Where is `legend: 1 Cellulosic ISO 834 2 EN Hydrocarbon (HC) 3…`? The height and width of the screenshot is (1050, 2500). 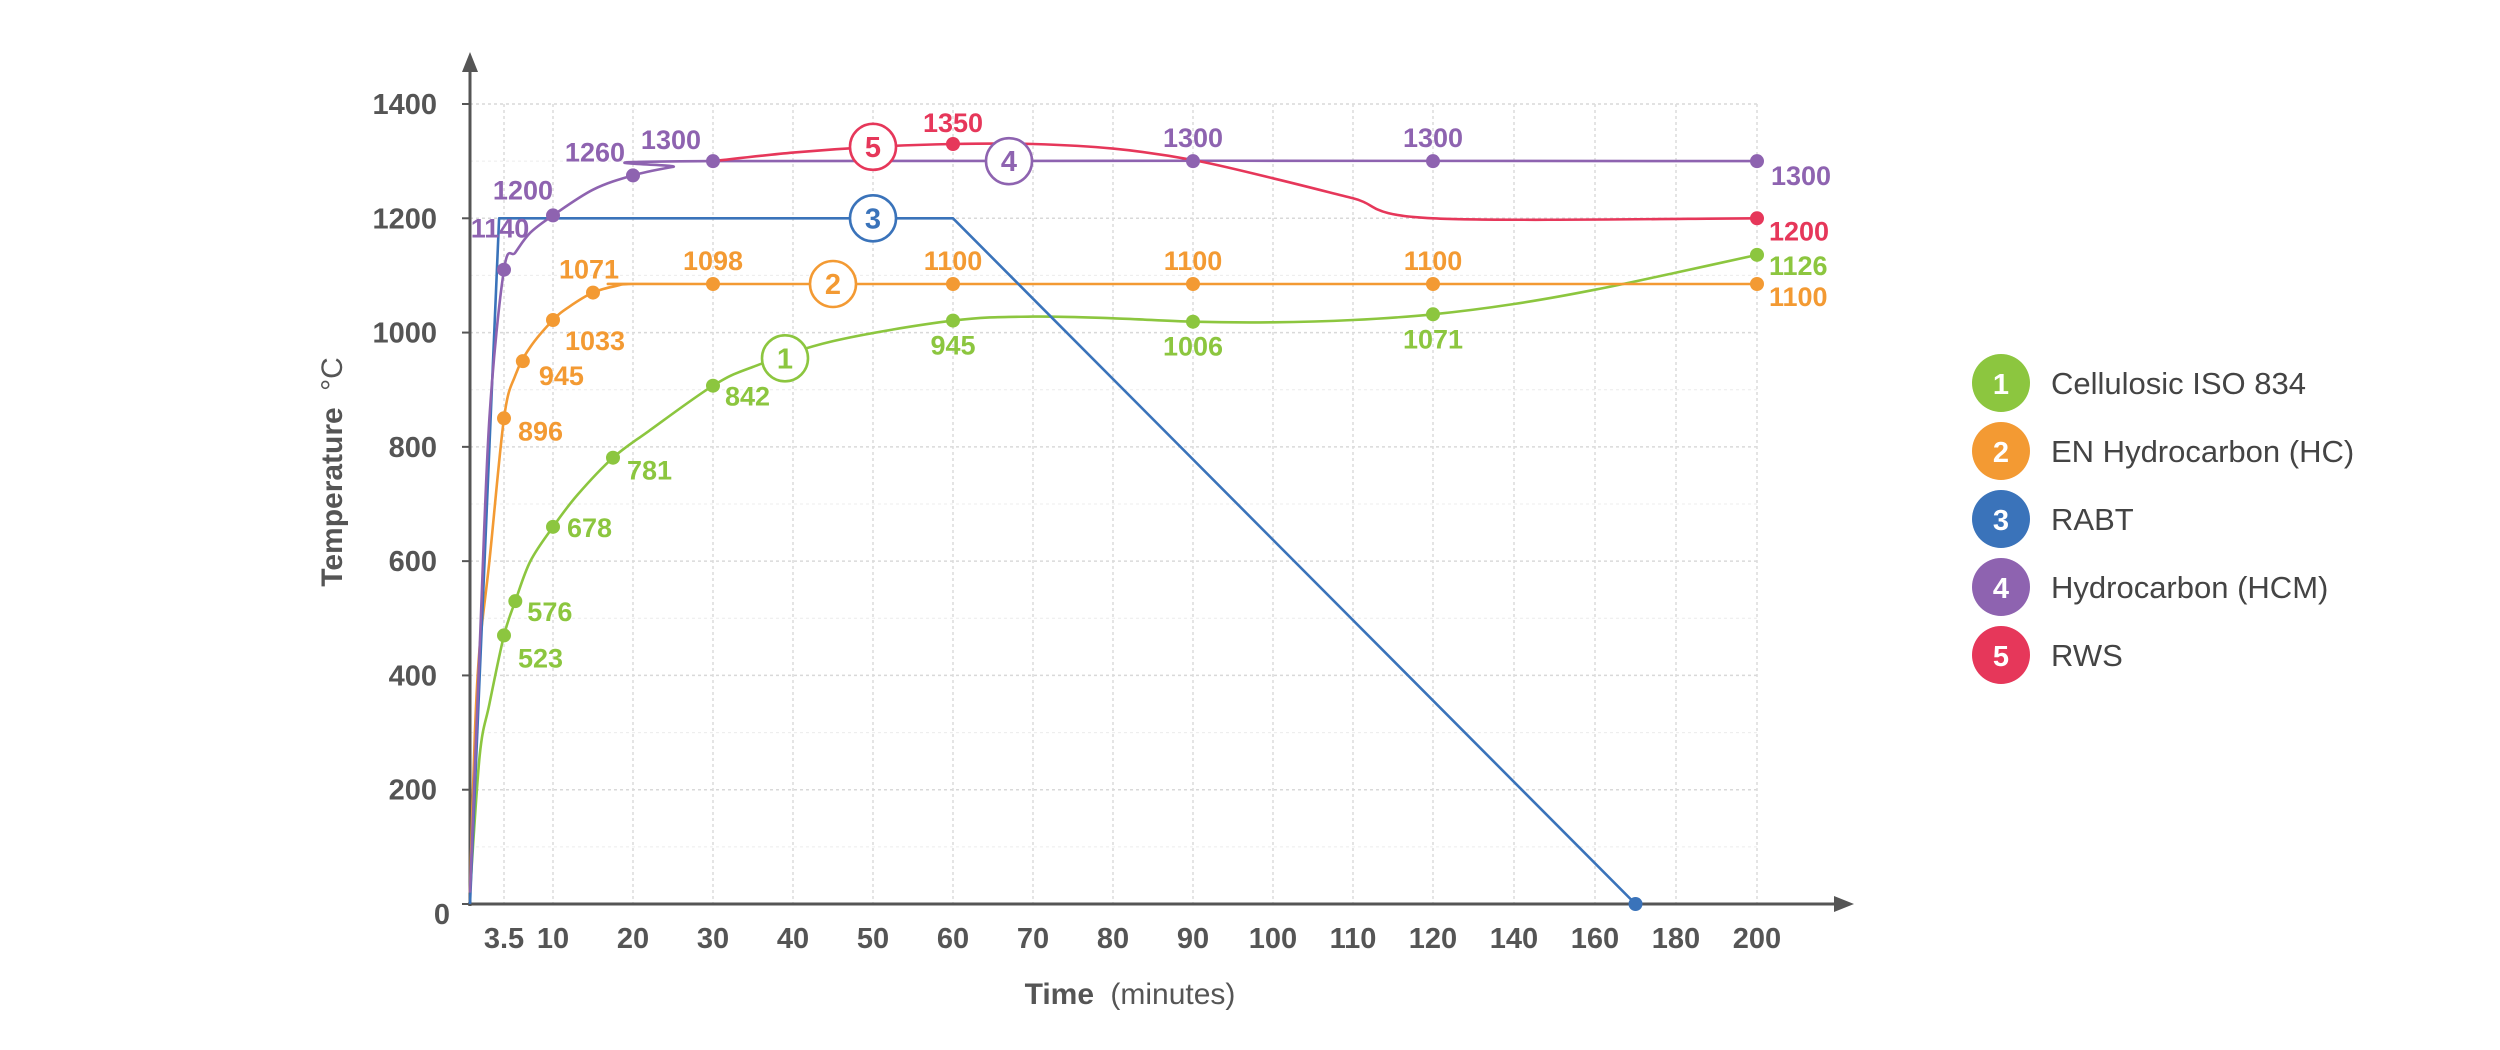
legend: 1 Cellulosic ISO 834 2 EN Hydrocarbon (HC) 3… is located at coordinates (2163, 519).